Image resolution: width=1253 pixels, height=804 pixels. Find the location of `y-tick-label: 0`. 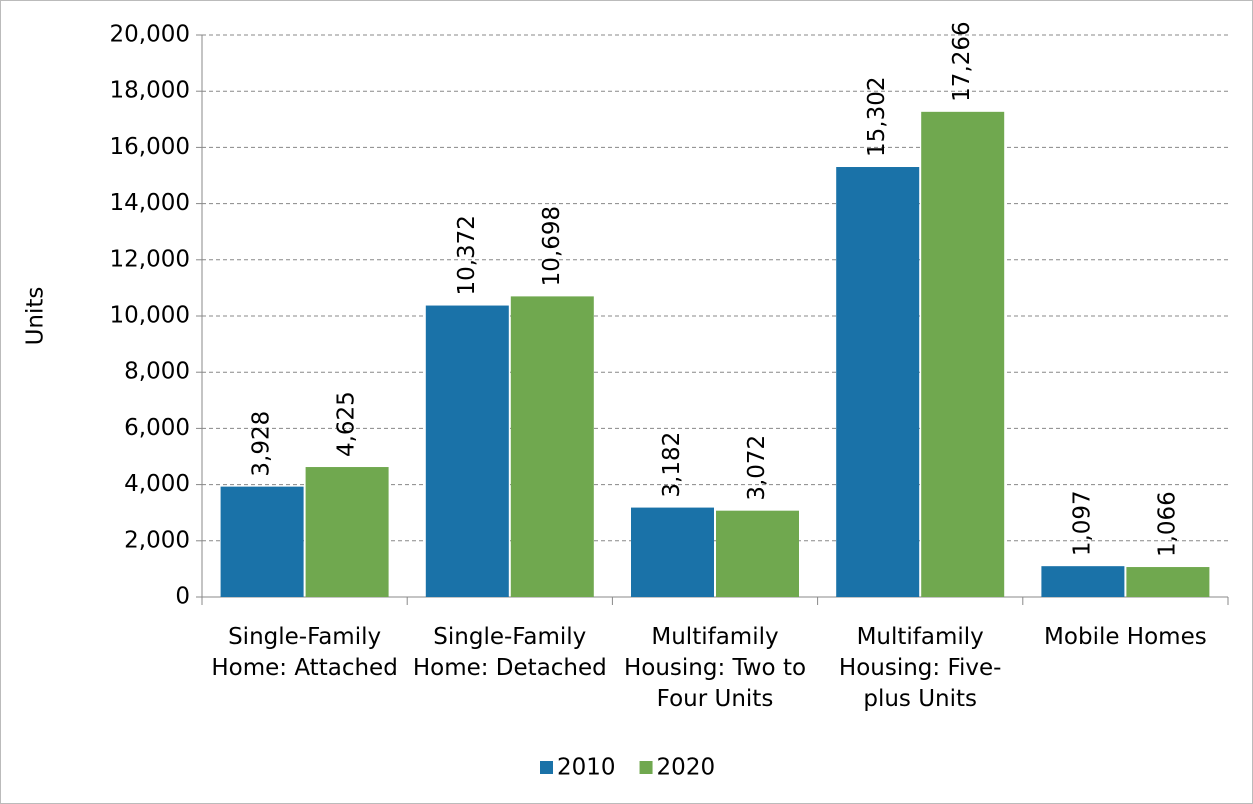

y-tick-label: 0 is located at coordinates (182, 597).